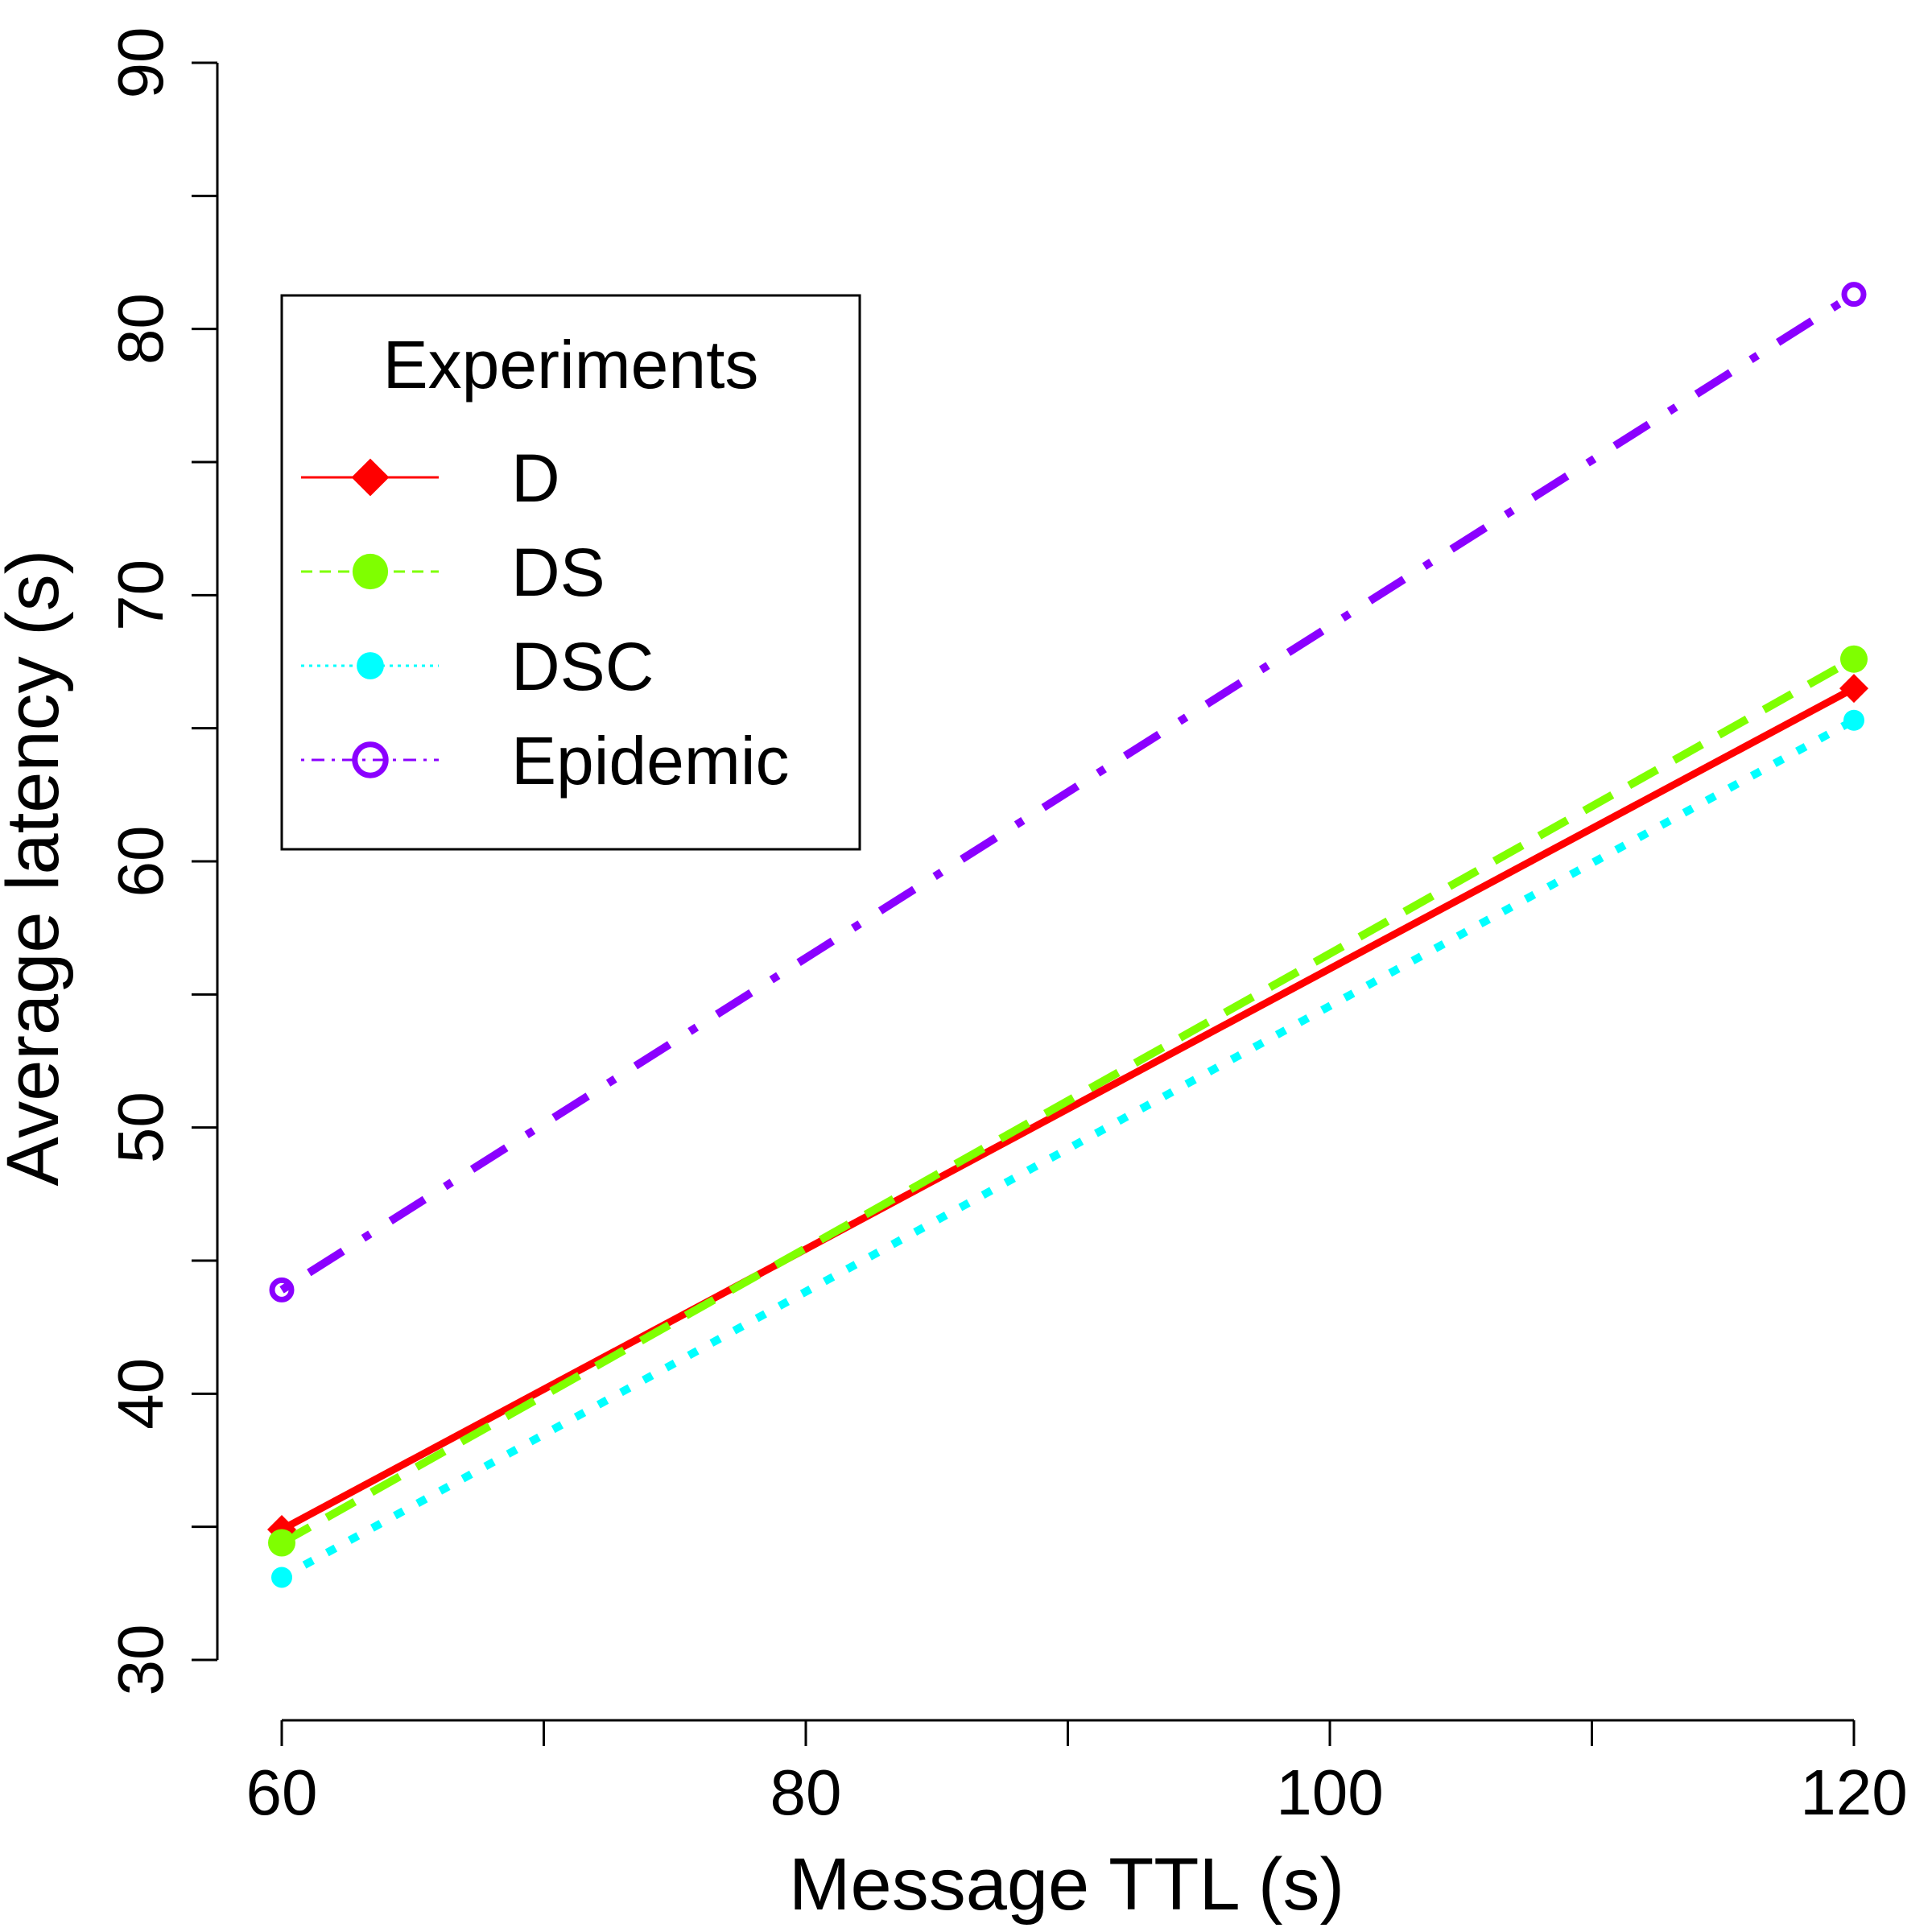  Describe the element at coordinates (140, 1127) in the screenshot. I see `y-tick-label: 50` at that location.